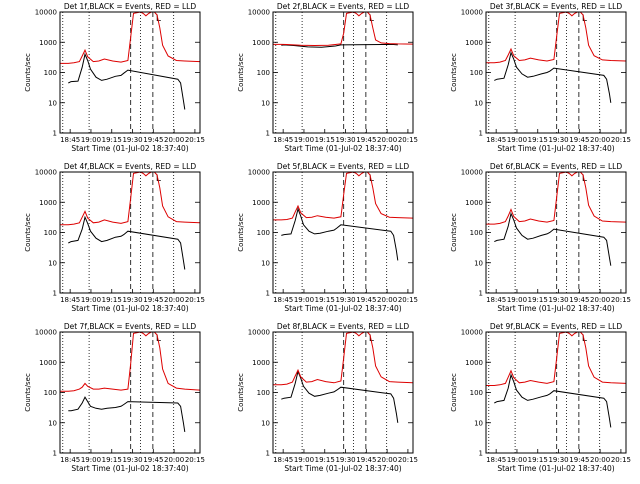 The height and width of the screenshot is (484, 640). Describe the element at coordinates (55, 454) in the screenshot. I see `panel-7-y-tick-label: 1` at that location.